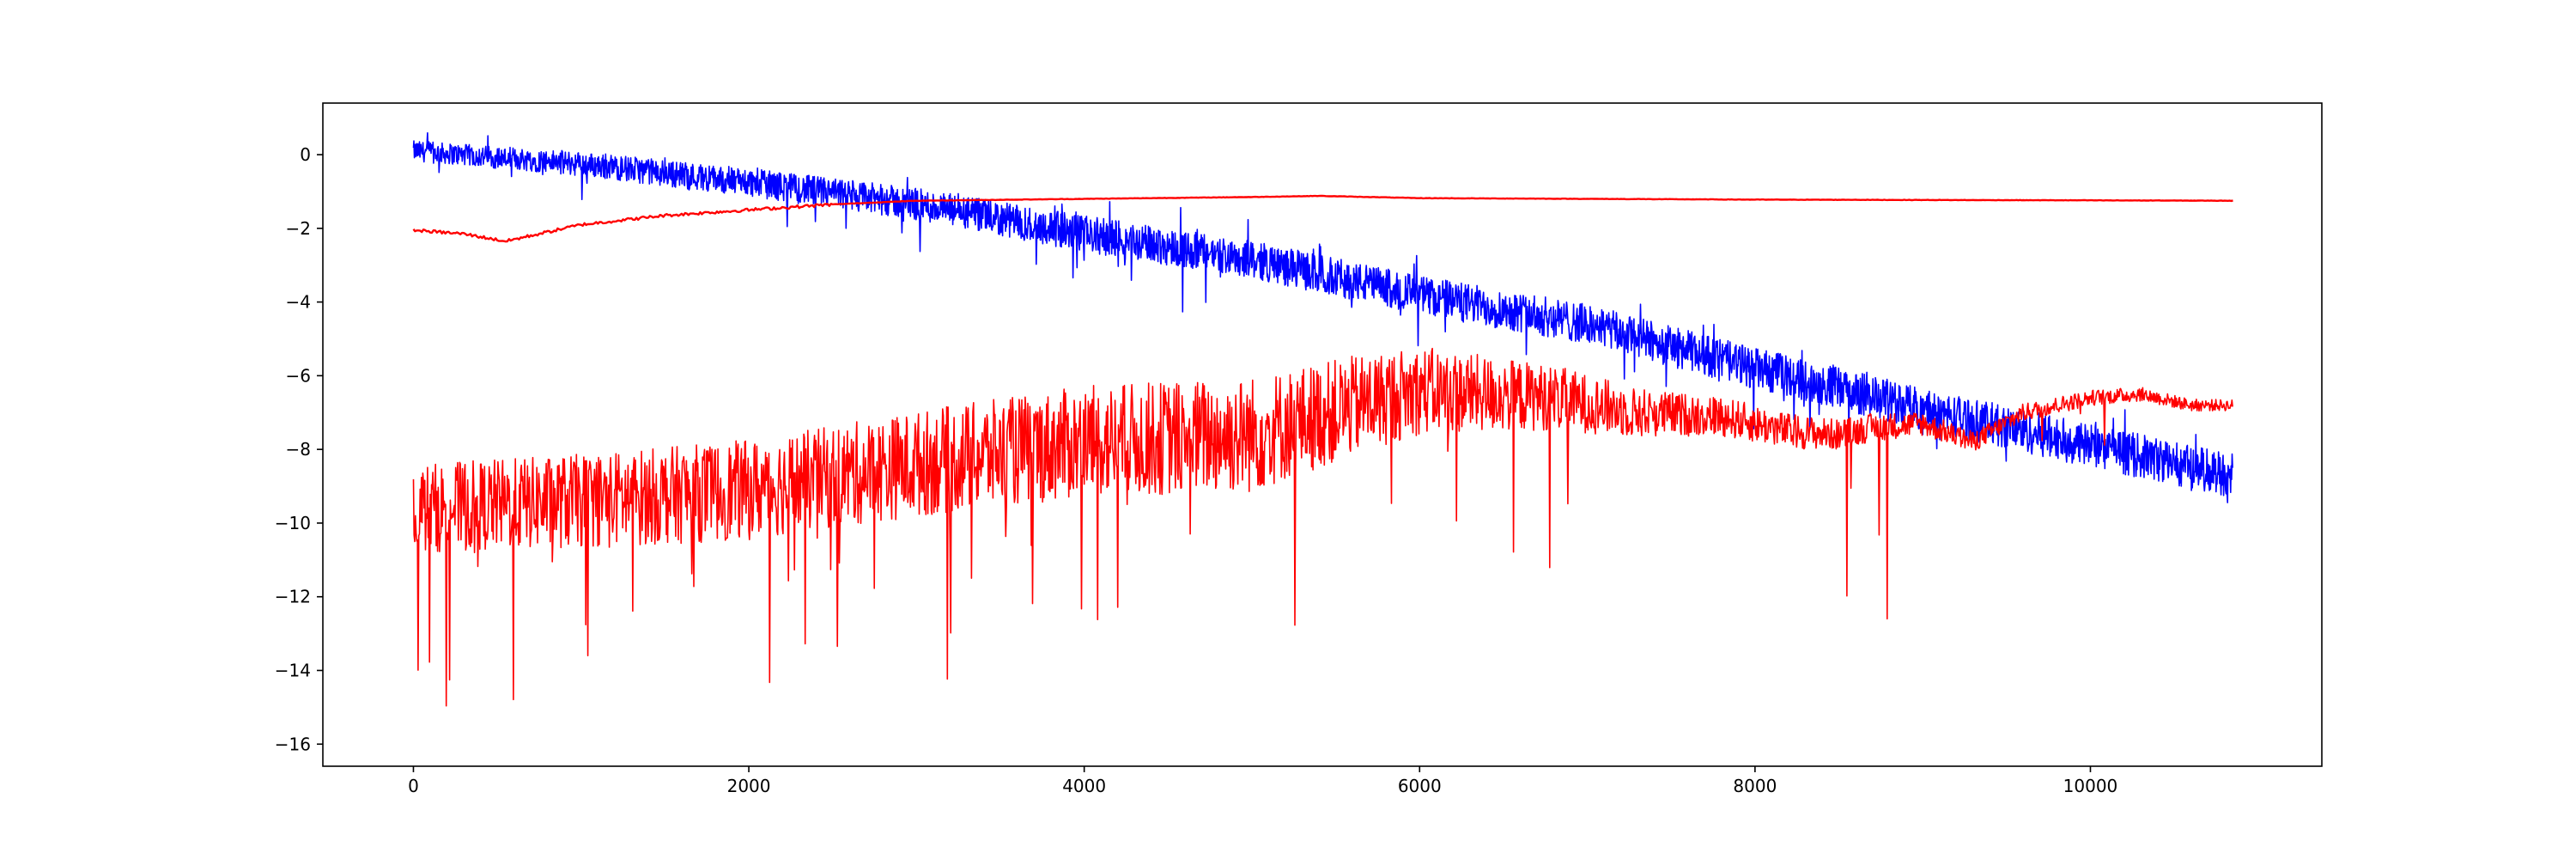 The height and width of the screenshot is (859, 2576). Describe the element at coordinates (2090, 786) in the screenshot. I see `x-tick-label: 10000` at that location.